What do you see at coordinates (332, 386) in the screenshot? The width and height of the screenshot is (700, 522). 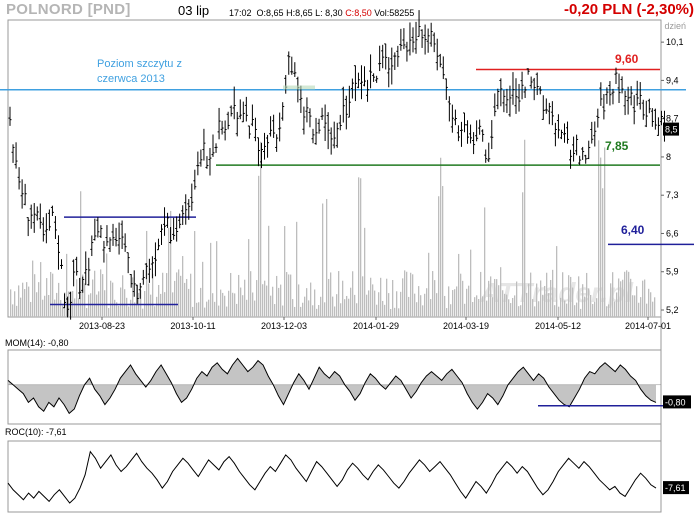 I see `mom-line` at bounding box center [332, 386].